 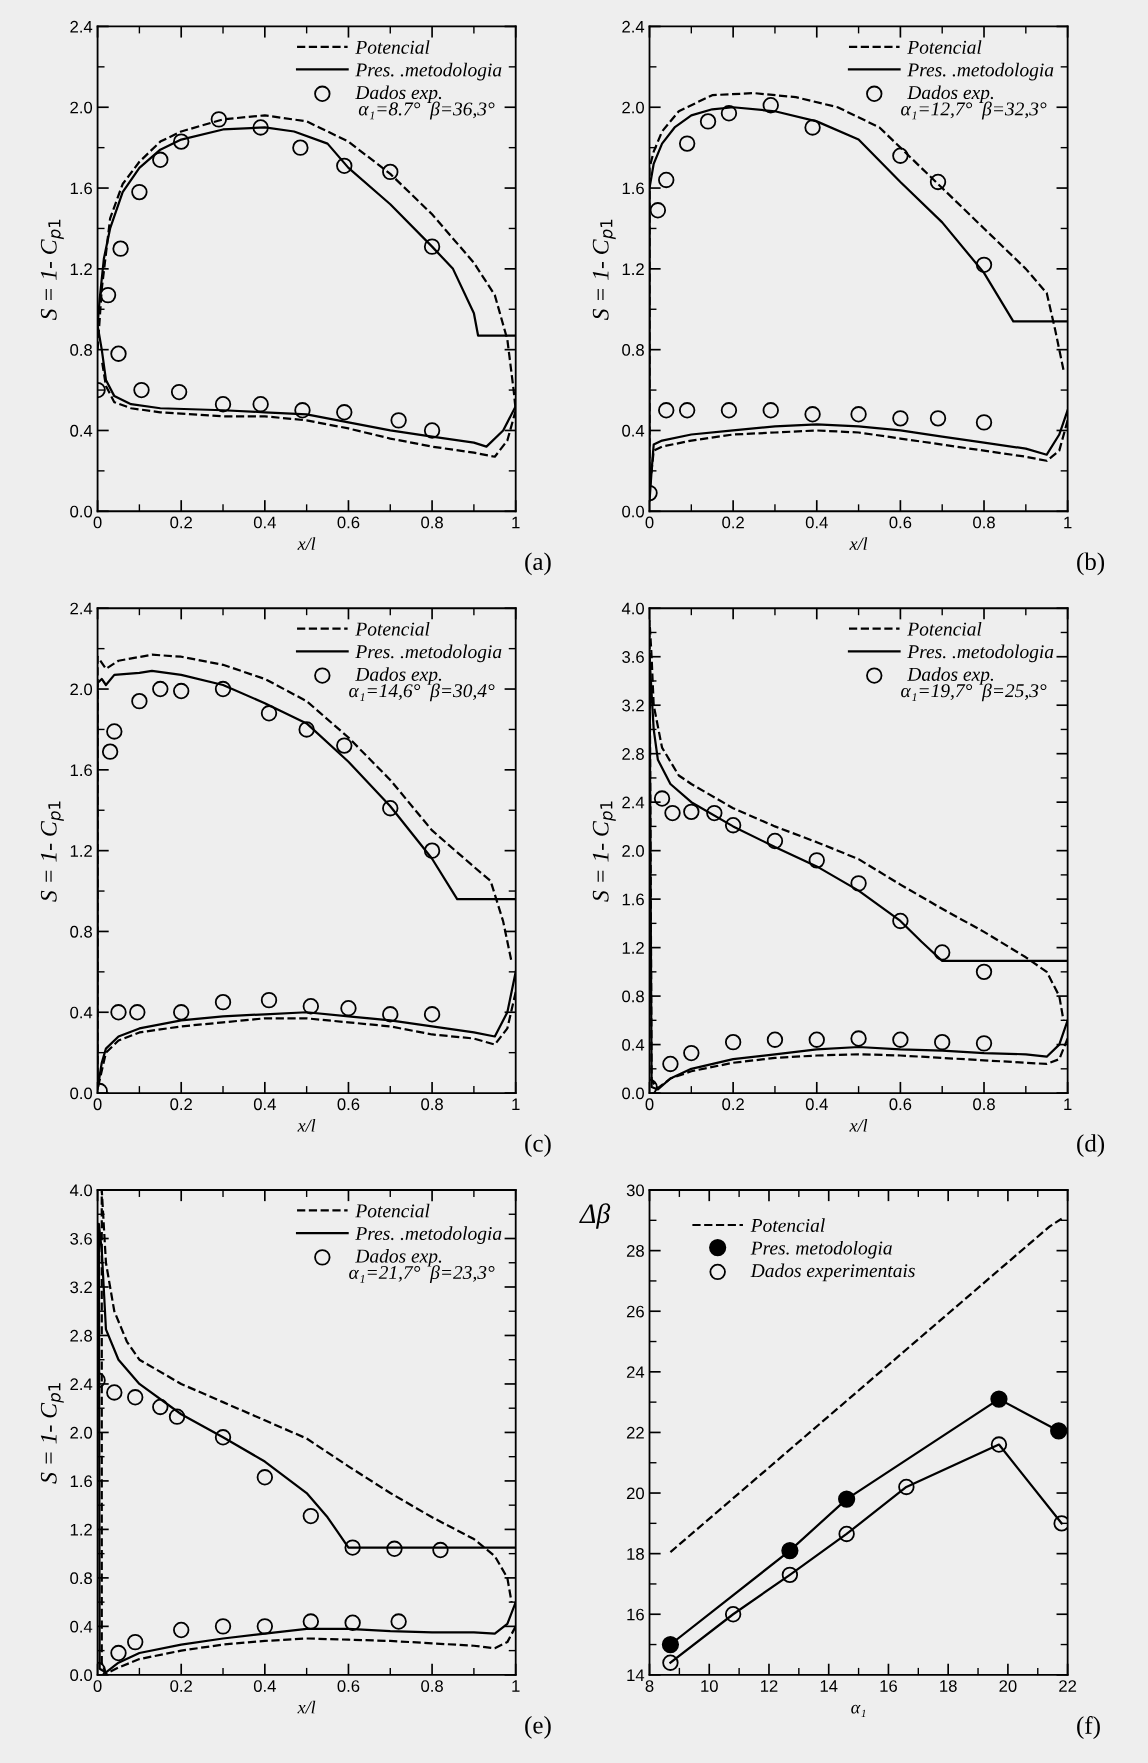 I want to click on y-tick-label: 24, so click(x=635, y=1372).